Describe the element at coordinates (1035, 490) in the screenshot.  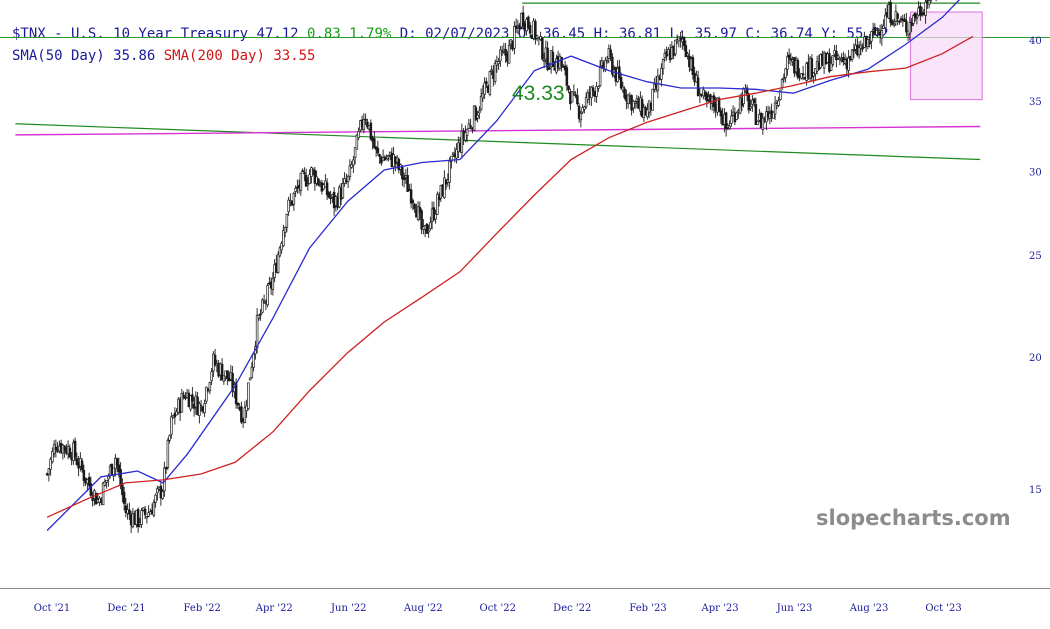
I see `y-tick-label-15: 15` at that location.